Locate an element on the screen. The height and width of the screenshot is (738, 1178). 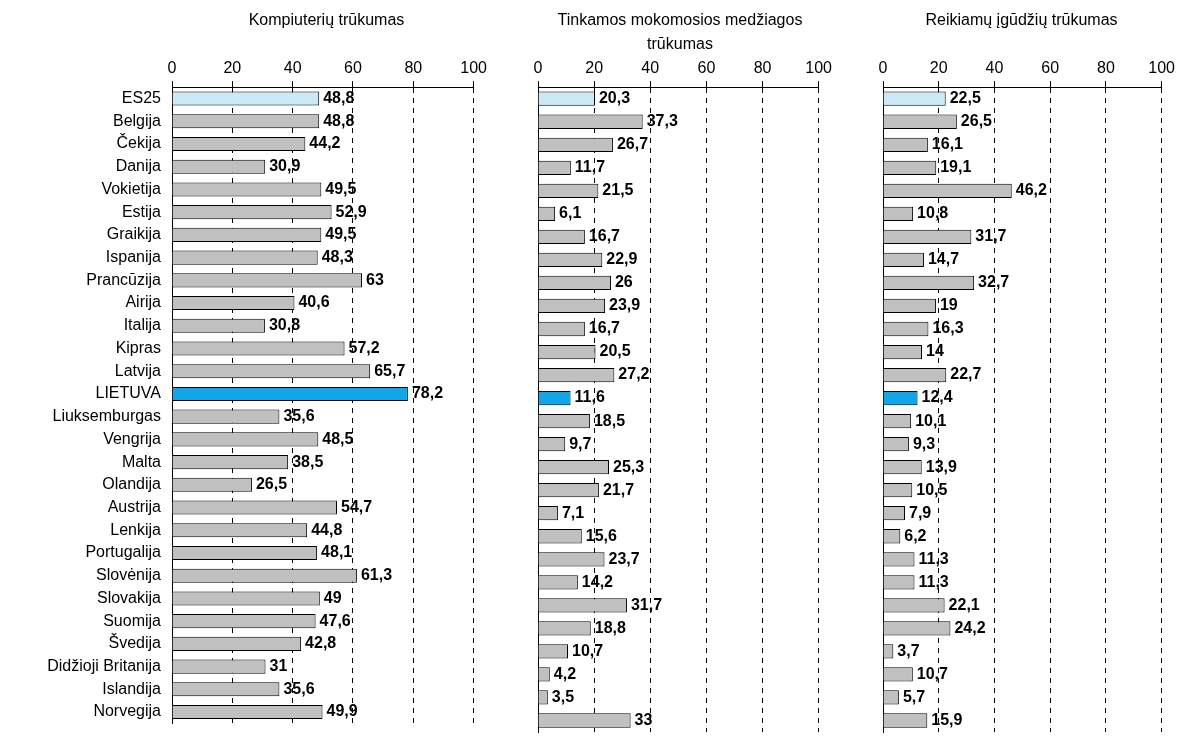
y-tick-label: Vengrija is located at coordinates (132, 438).